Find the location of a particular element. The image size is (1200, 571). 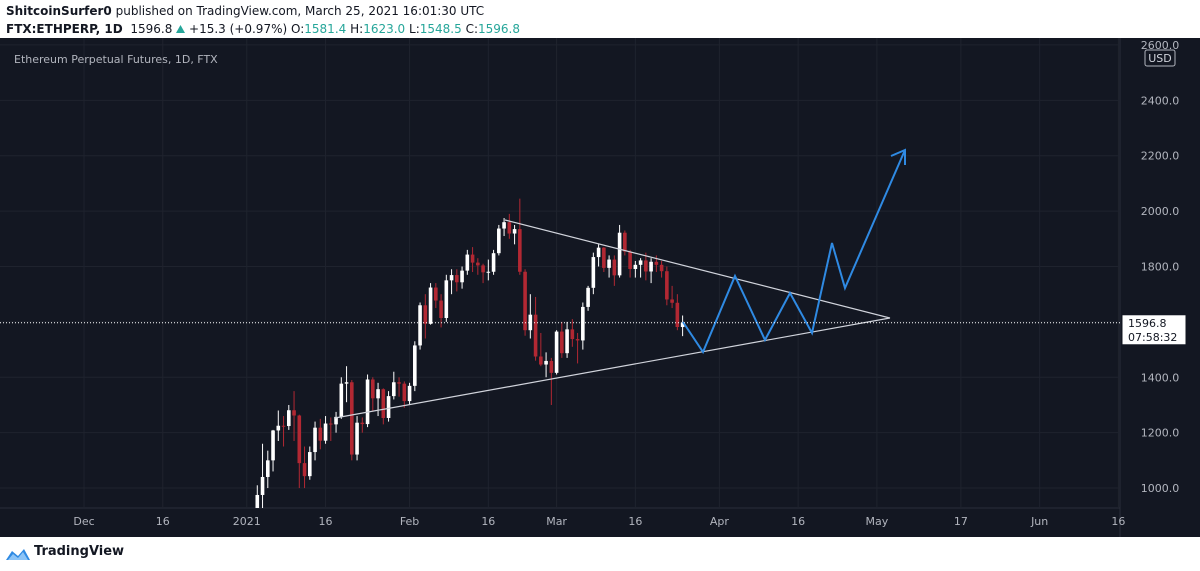

price-tag is located at coordinates (1154, 330).